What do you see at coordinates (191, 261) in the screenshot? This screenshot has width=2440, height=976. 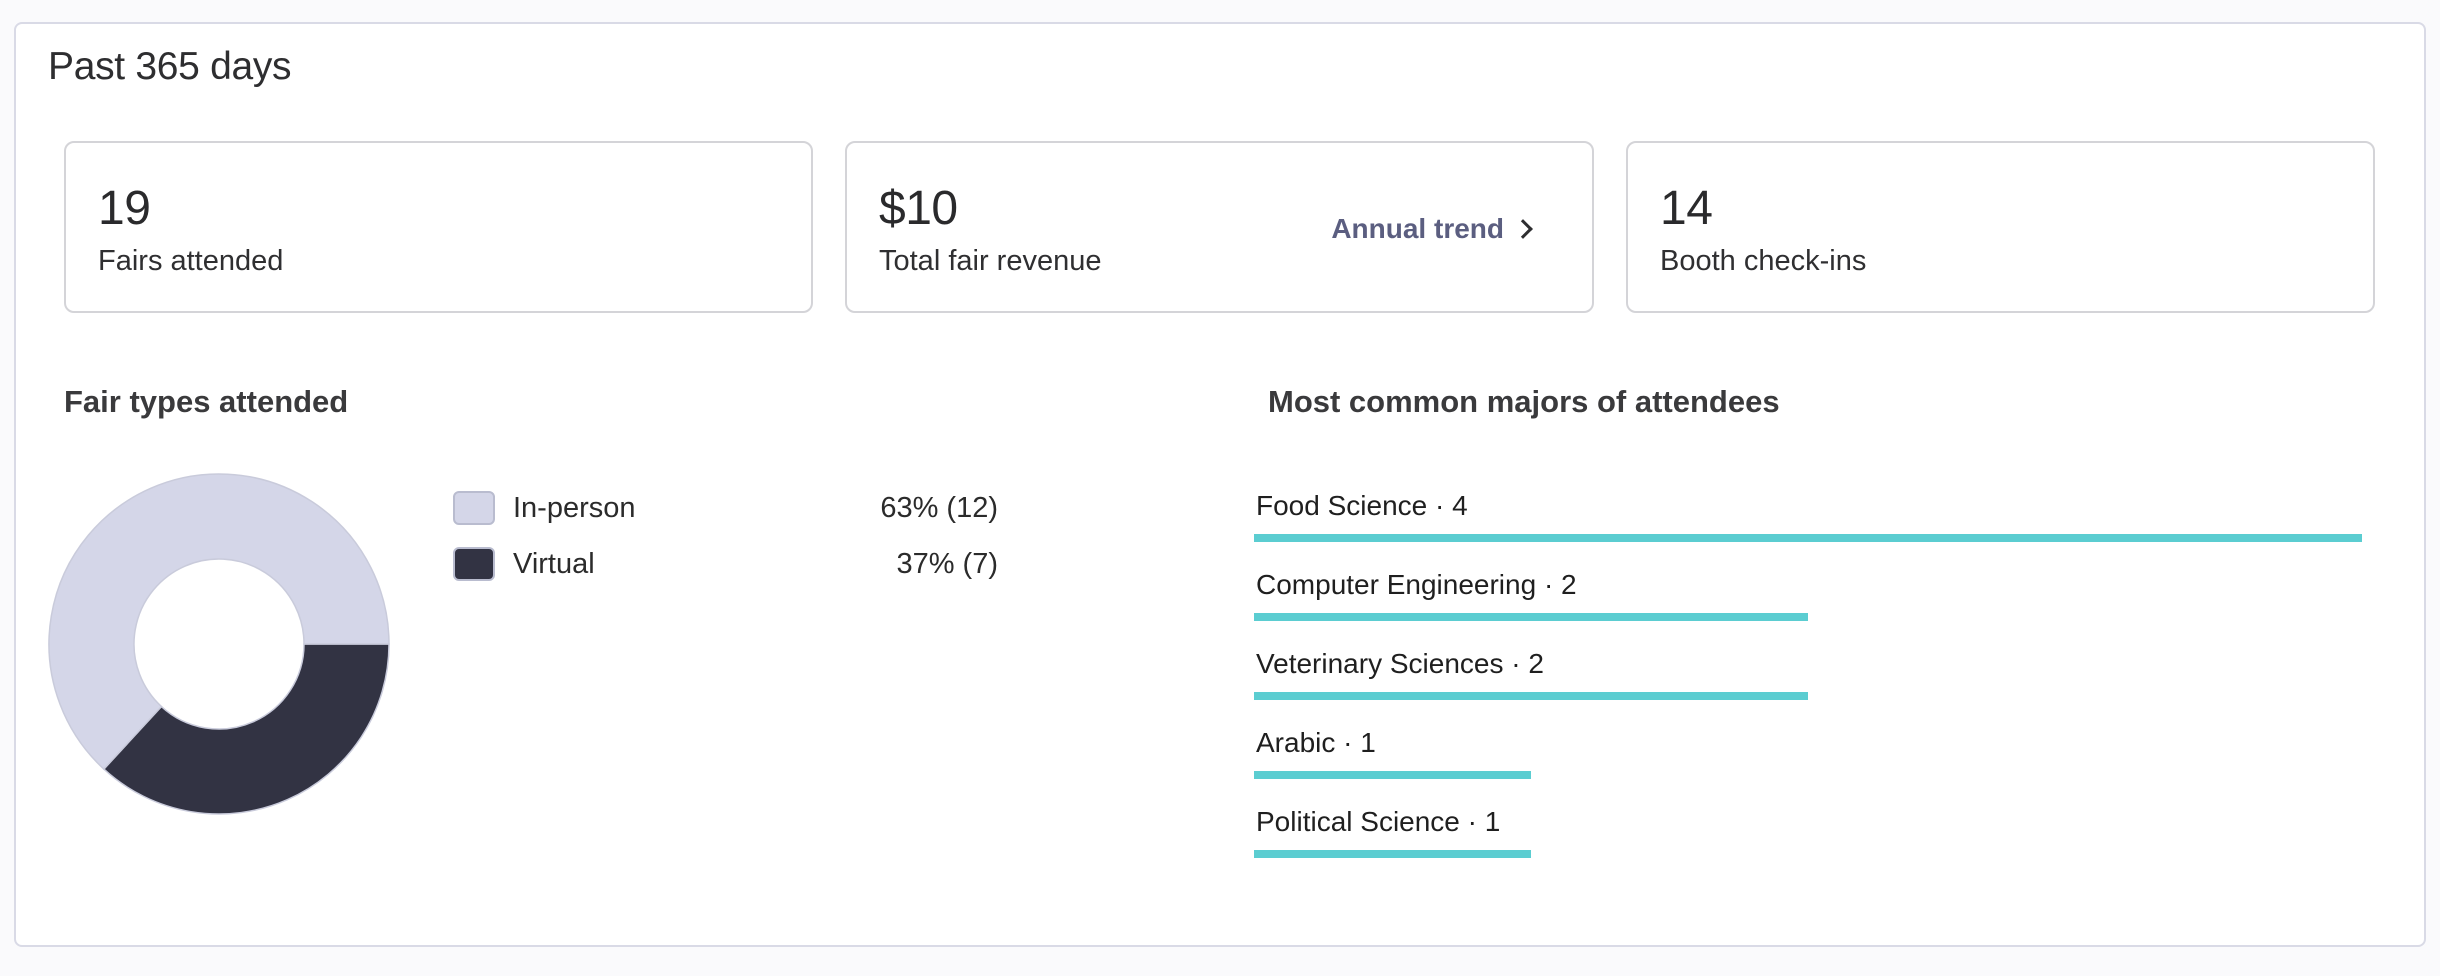 I see `stat-label: Fairs attended` at bounding box center [191, 261].